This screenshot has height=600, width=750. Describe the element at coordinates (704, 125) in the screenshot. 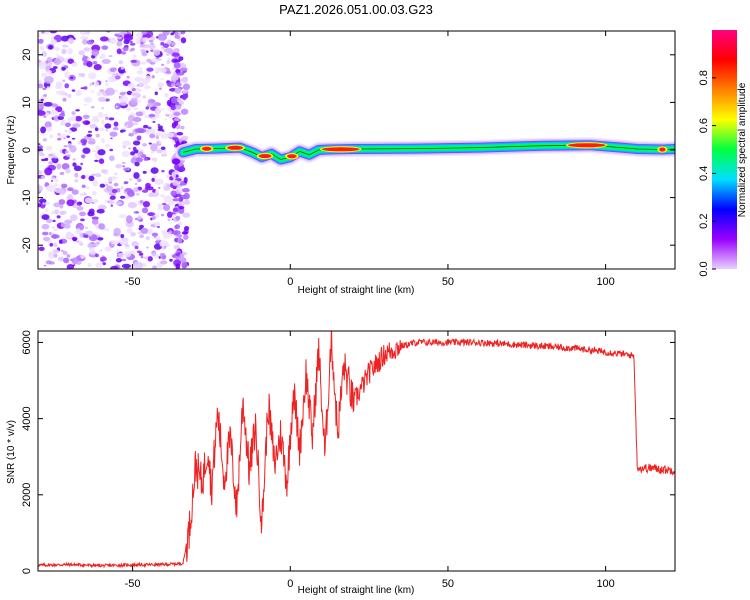

I see `colorbar-tick-label: 0.6` at that location.